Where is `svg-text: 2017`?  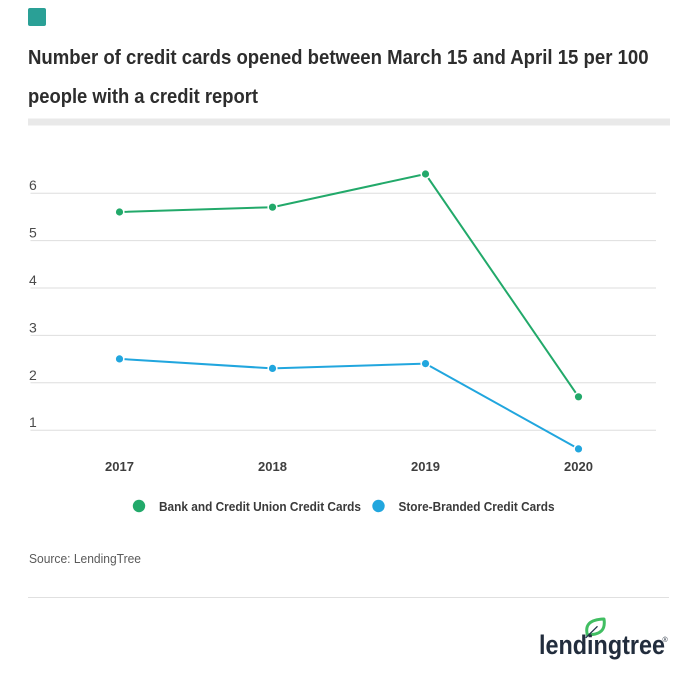 svg-text: 2017 is located at coordinates (119, 466).